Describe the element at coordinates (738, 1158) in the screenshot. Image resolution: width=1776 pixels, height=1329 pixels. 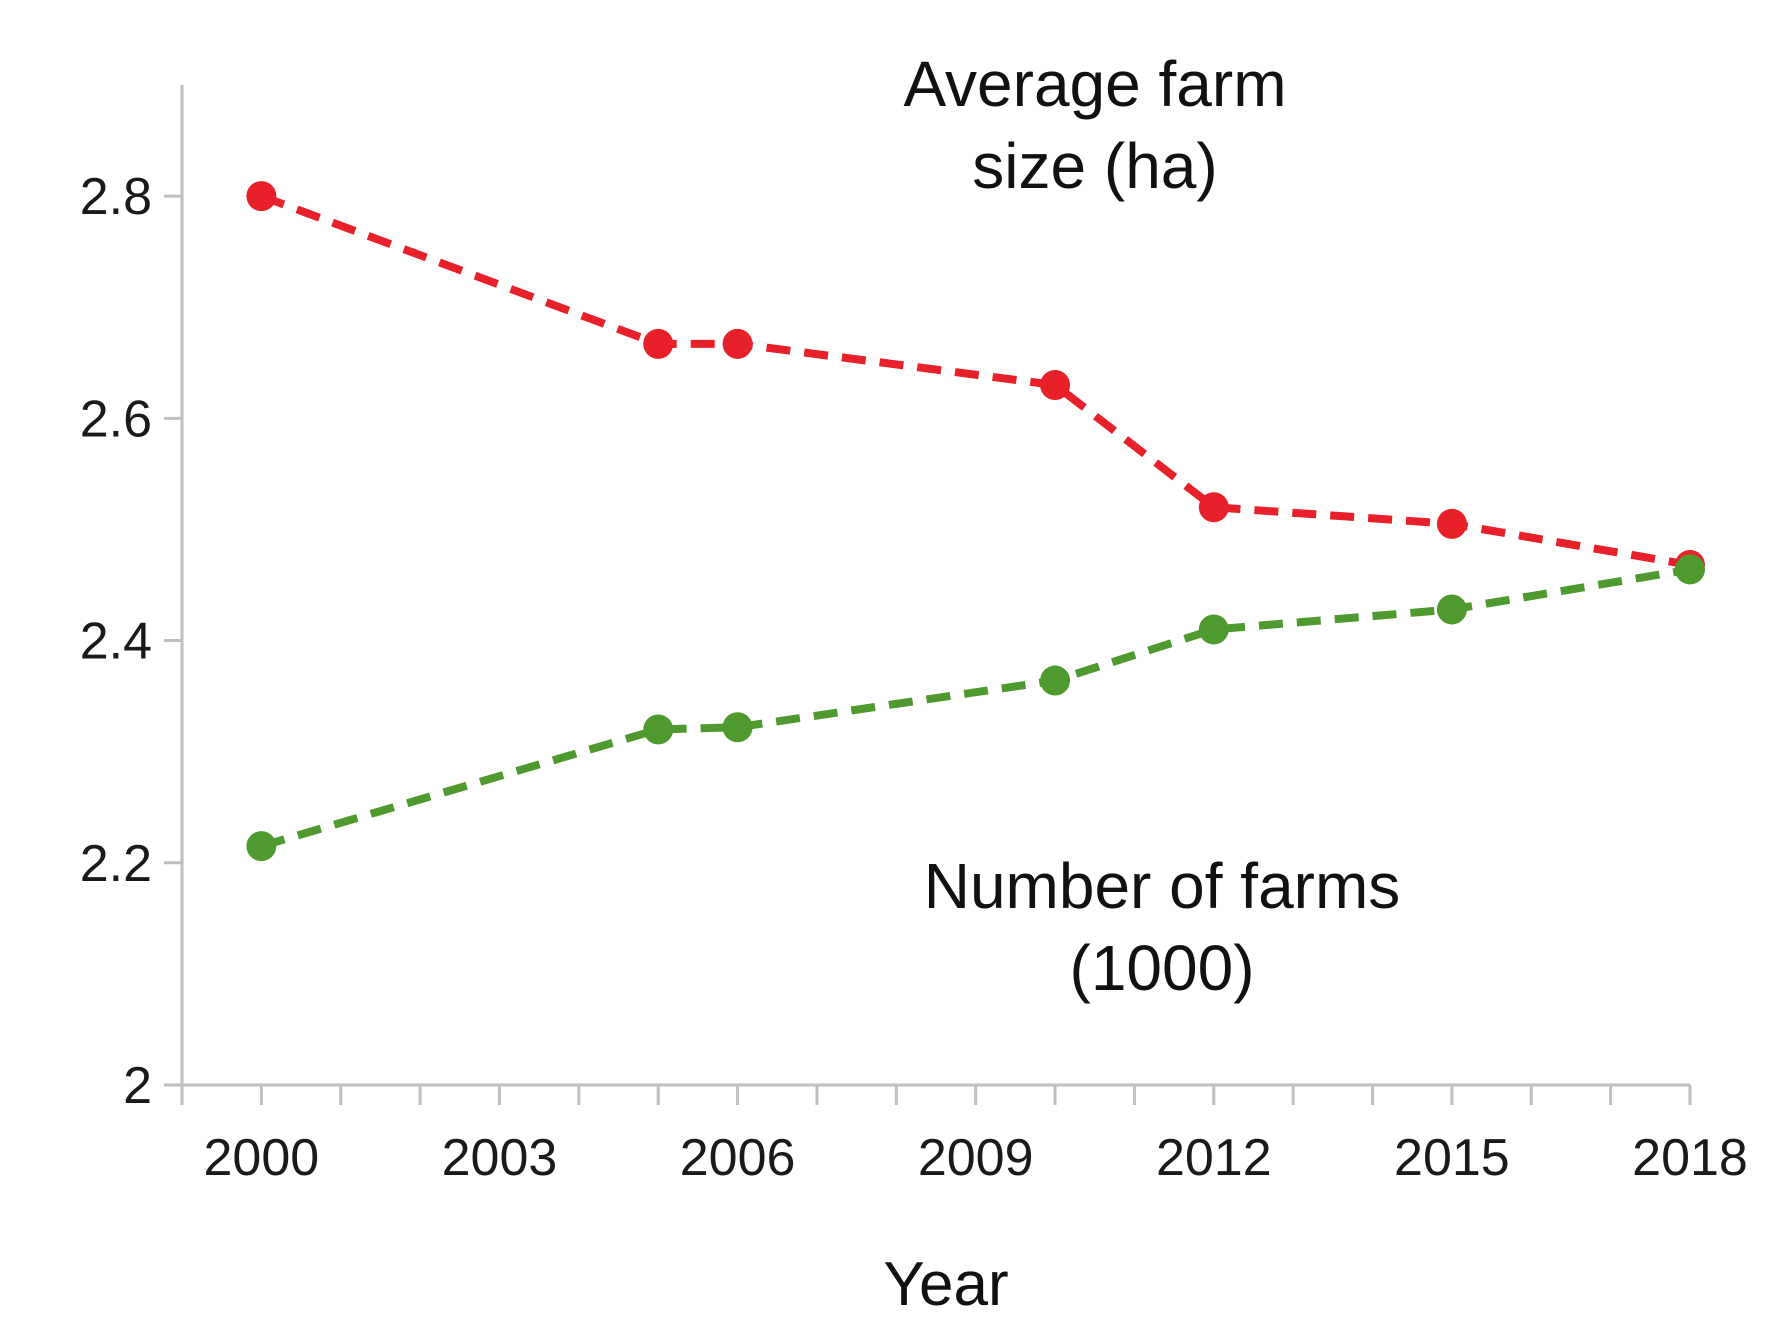
I see `x-tick-label: 2006` at that location.